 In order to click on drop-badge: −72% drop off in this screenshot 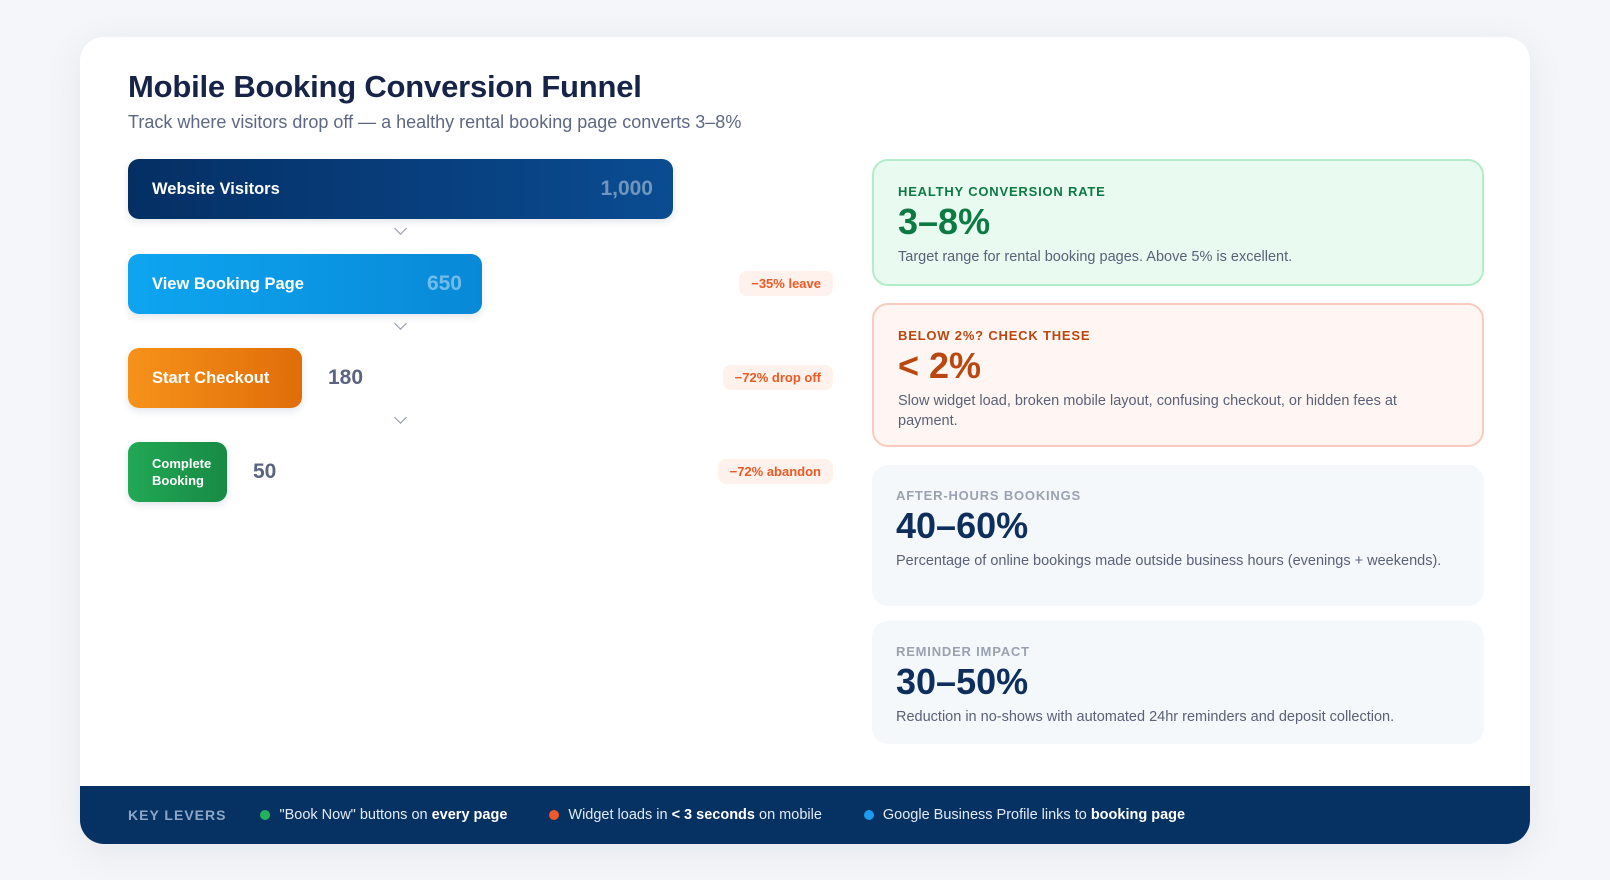, I will do `click(777, 377)`.